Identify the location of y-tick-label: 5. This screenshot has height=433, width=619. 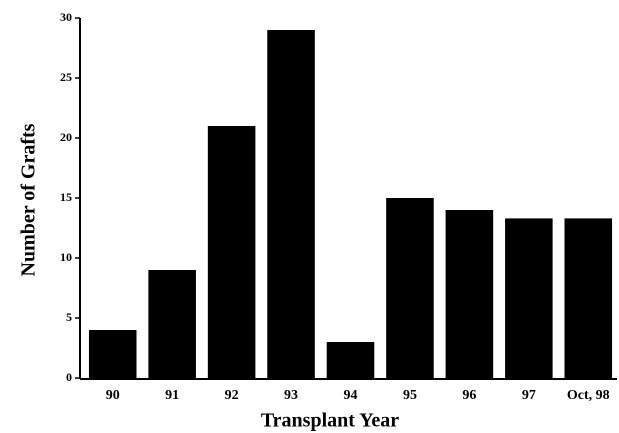
(69, 317).